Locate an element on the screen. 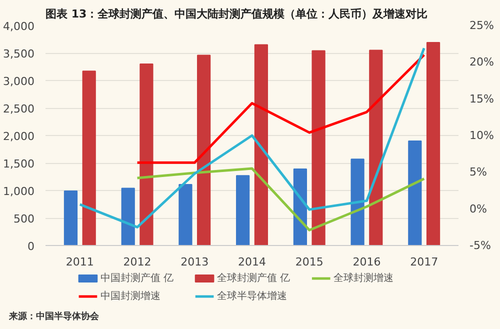 The image size is (500, 329). legend-label: 中国封测产值 亿 is located at coordinates (137, 278).